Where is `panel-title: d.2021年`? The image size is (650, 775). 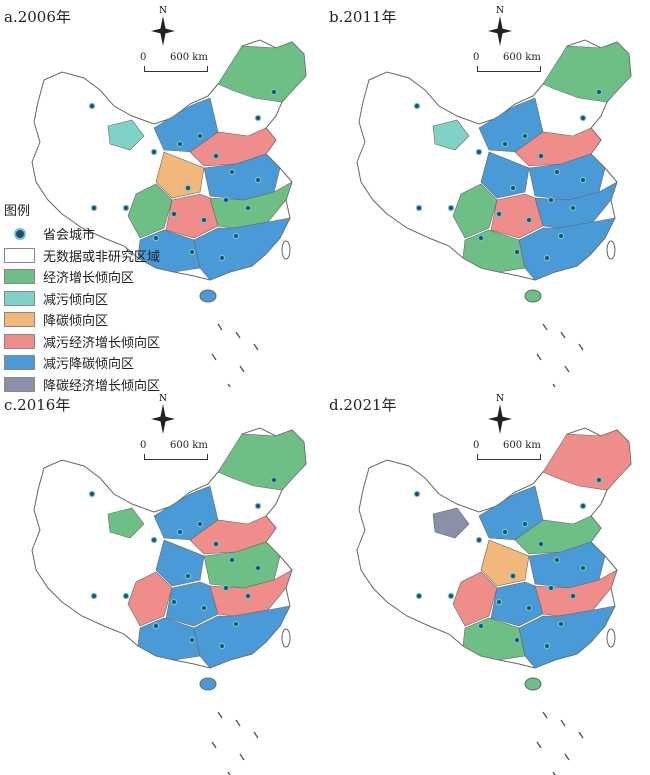 panel-title: d.2021年 is located at coordinates (363, 405).